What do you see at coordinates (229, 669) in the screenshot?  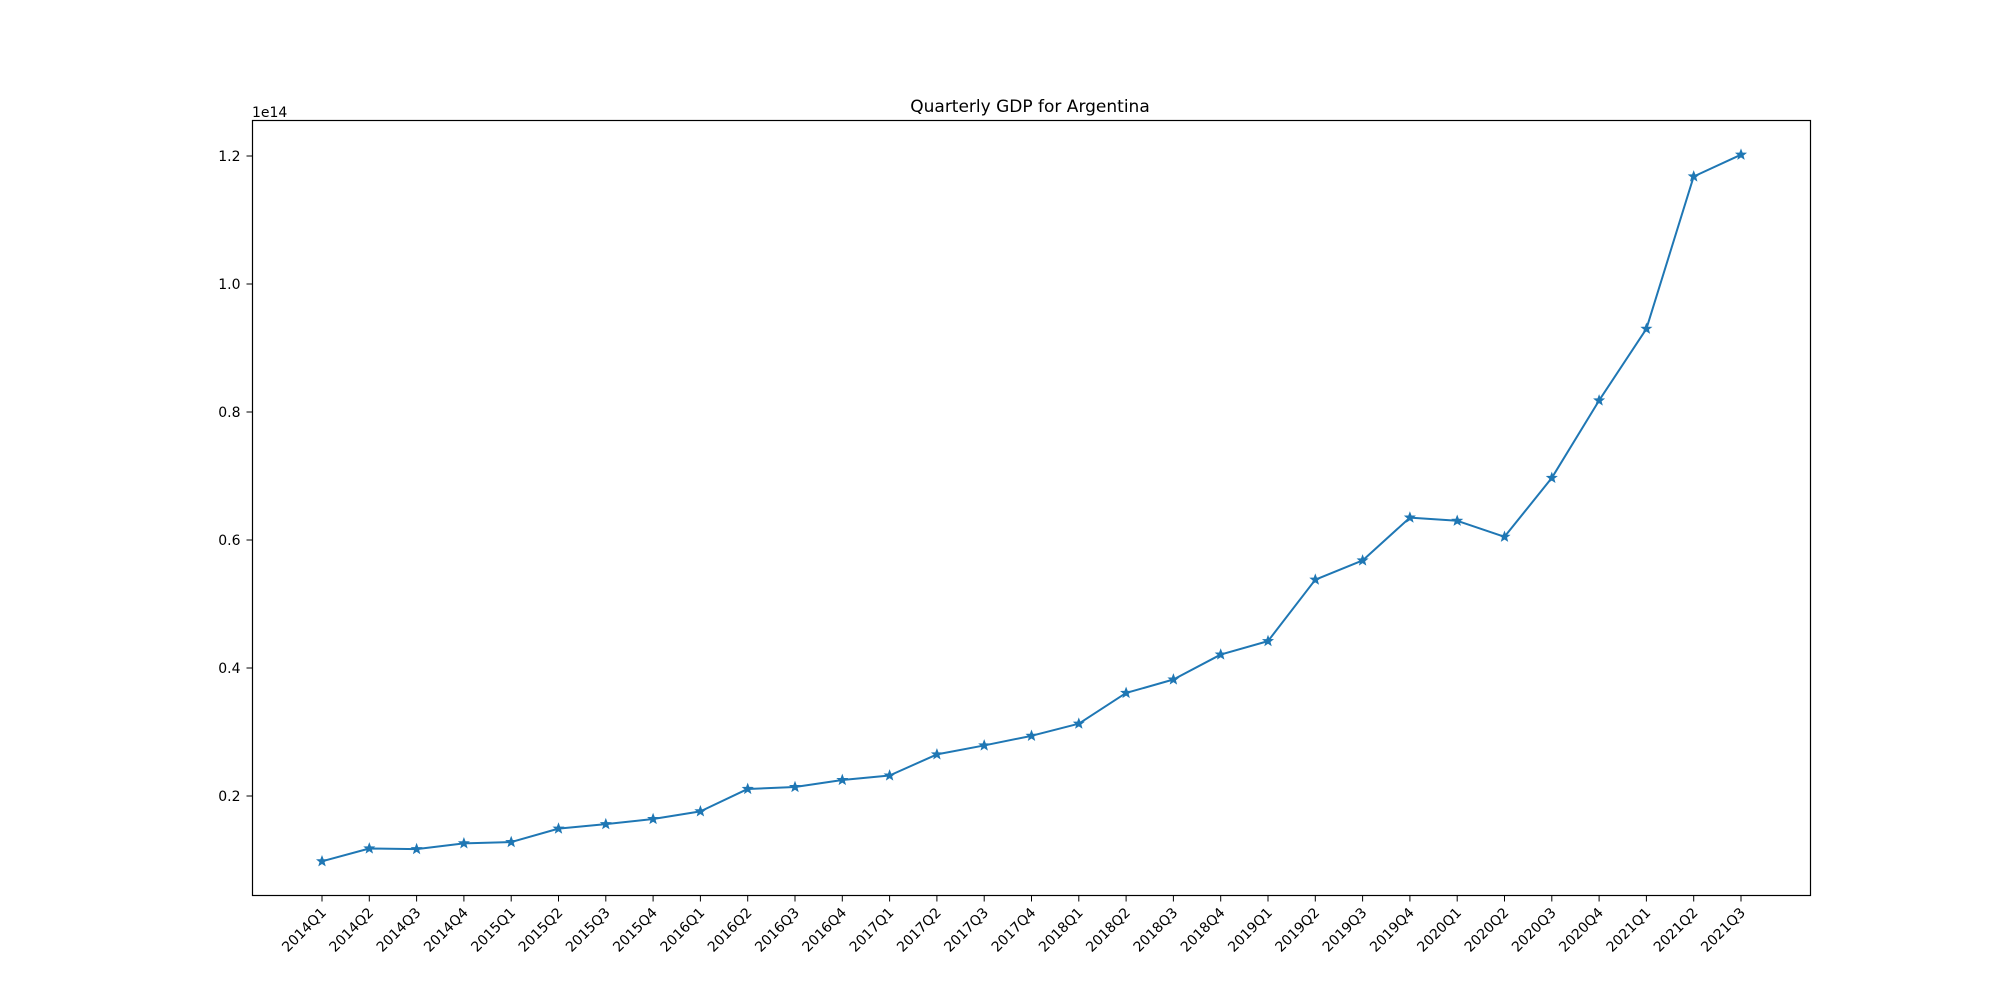 I see `y-tick-label: 0.4` at bounding box center [229, 669].